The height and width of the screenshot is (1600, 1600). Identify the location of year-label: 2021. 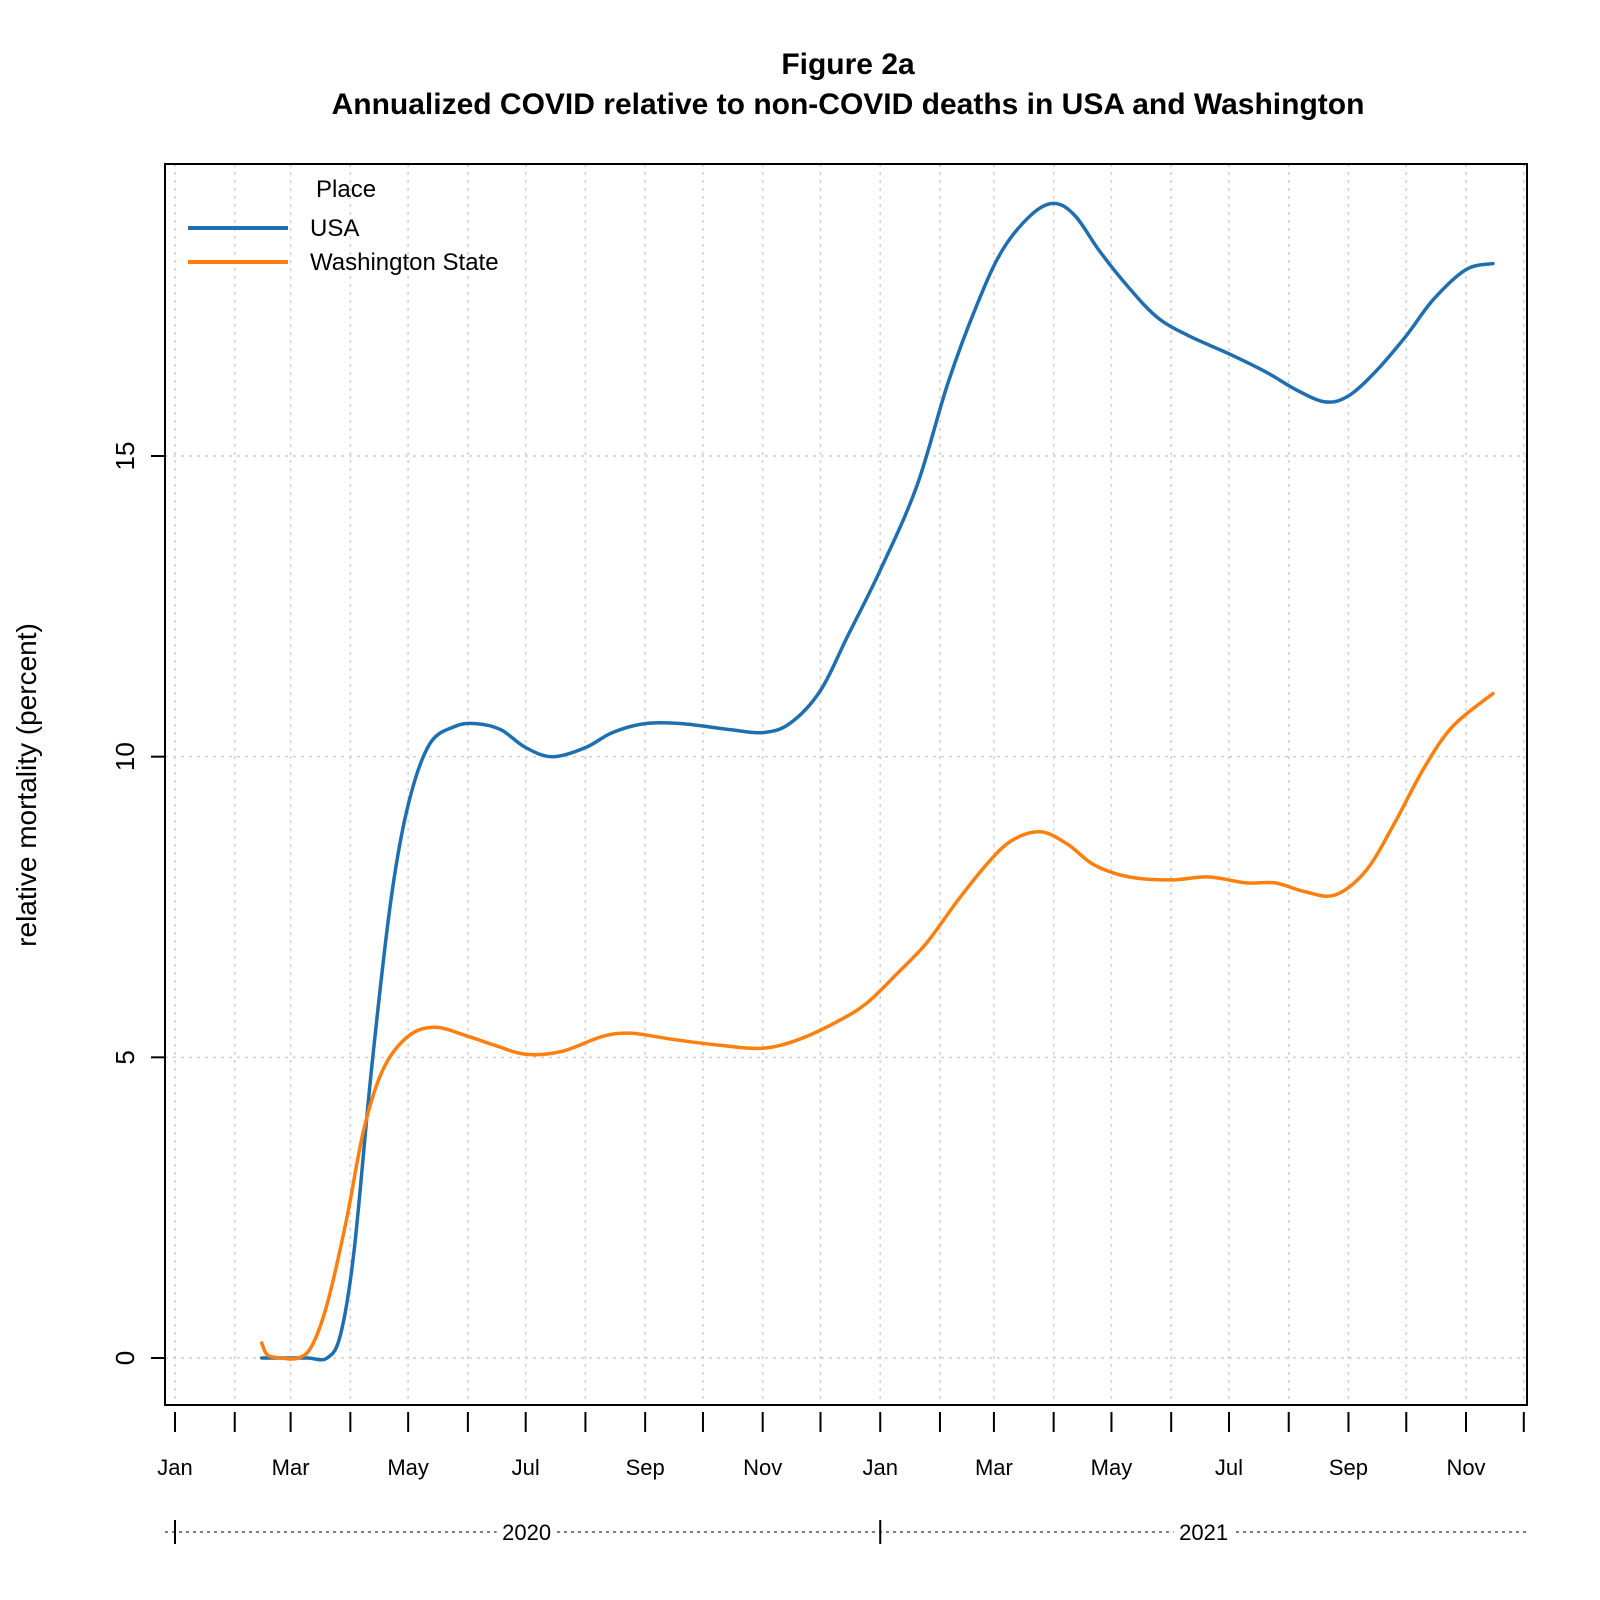
(1203, 1532).